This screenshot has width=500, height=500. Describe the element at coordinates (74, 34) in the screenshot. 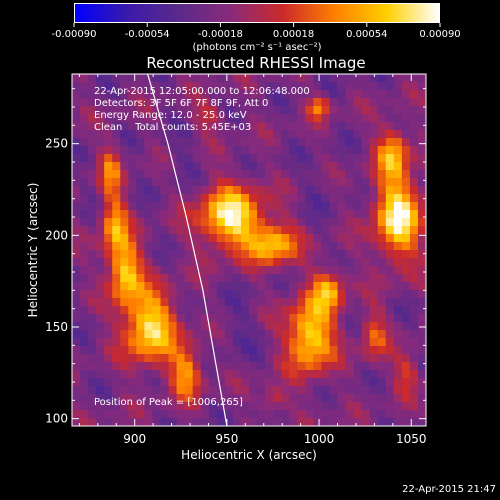

I see `colorbar-tick-label: -0.00090` at that location.